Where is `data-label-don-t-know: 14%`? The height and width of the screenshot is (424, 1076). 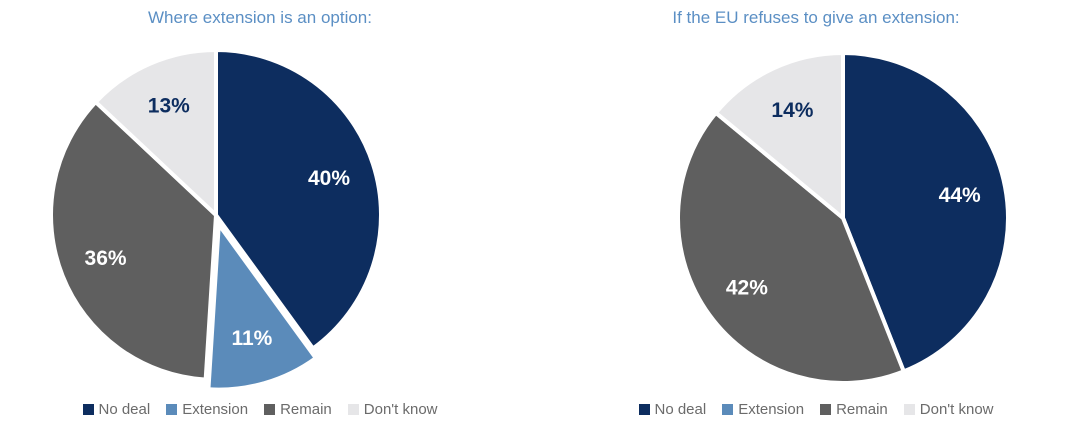
data-label-don-t-know: 14% is located at coordinates (792, 110).